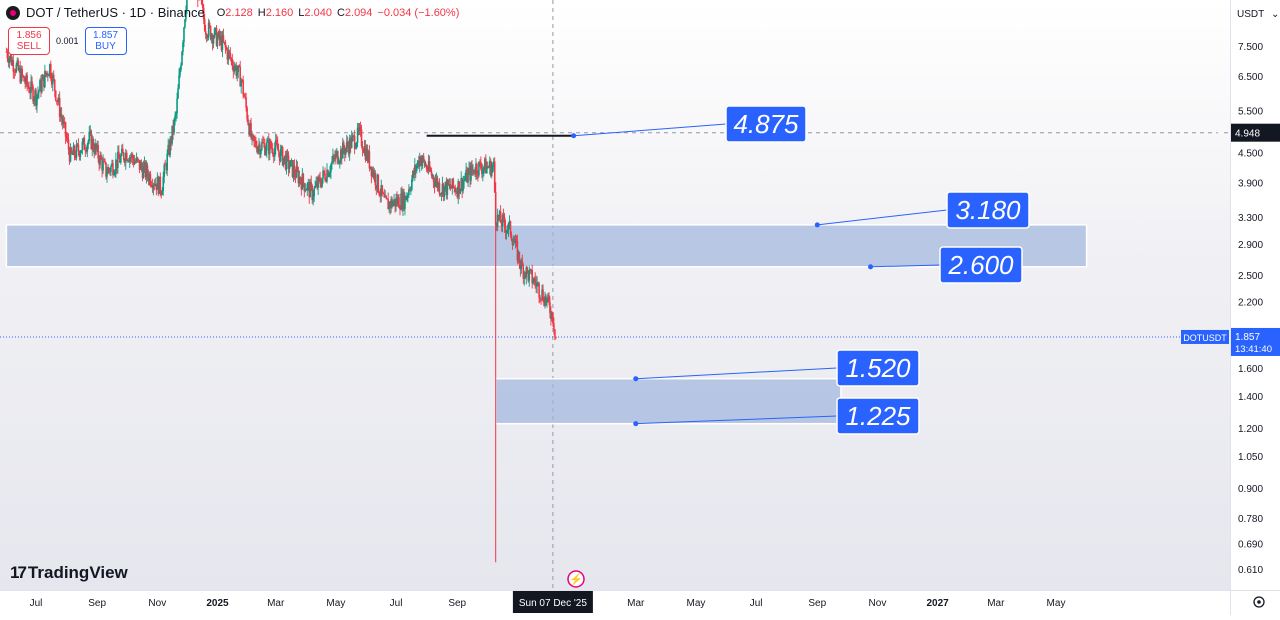  I want to click on axis-settings, so click(1255, 602).